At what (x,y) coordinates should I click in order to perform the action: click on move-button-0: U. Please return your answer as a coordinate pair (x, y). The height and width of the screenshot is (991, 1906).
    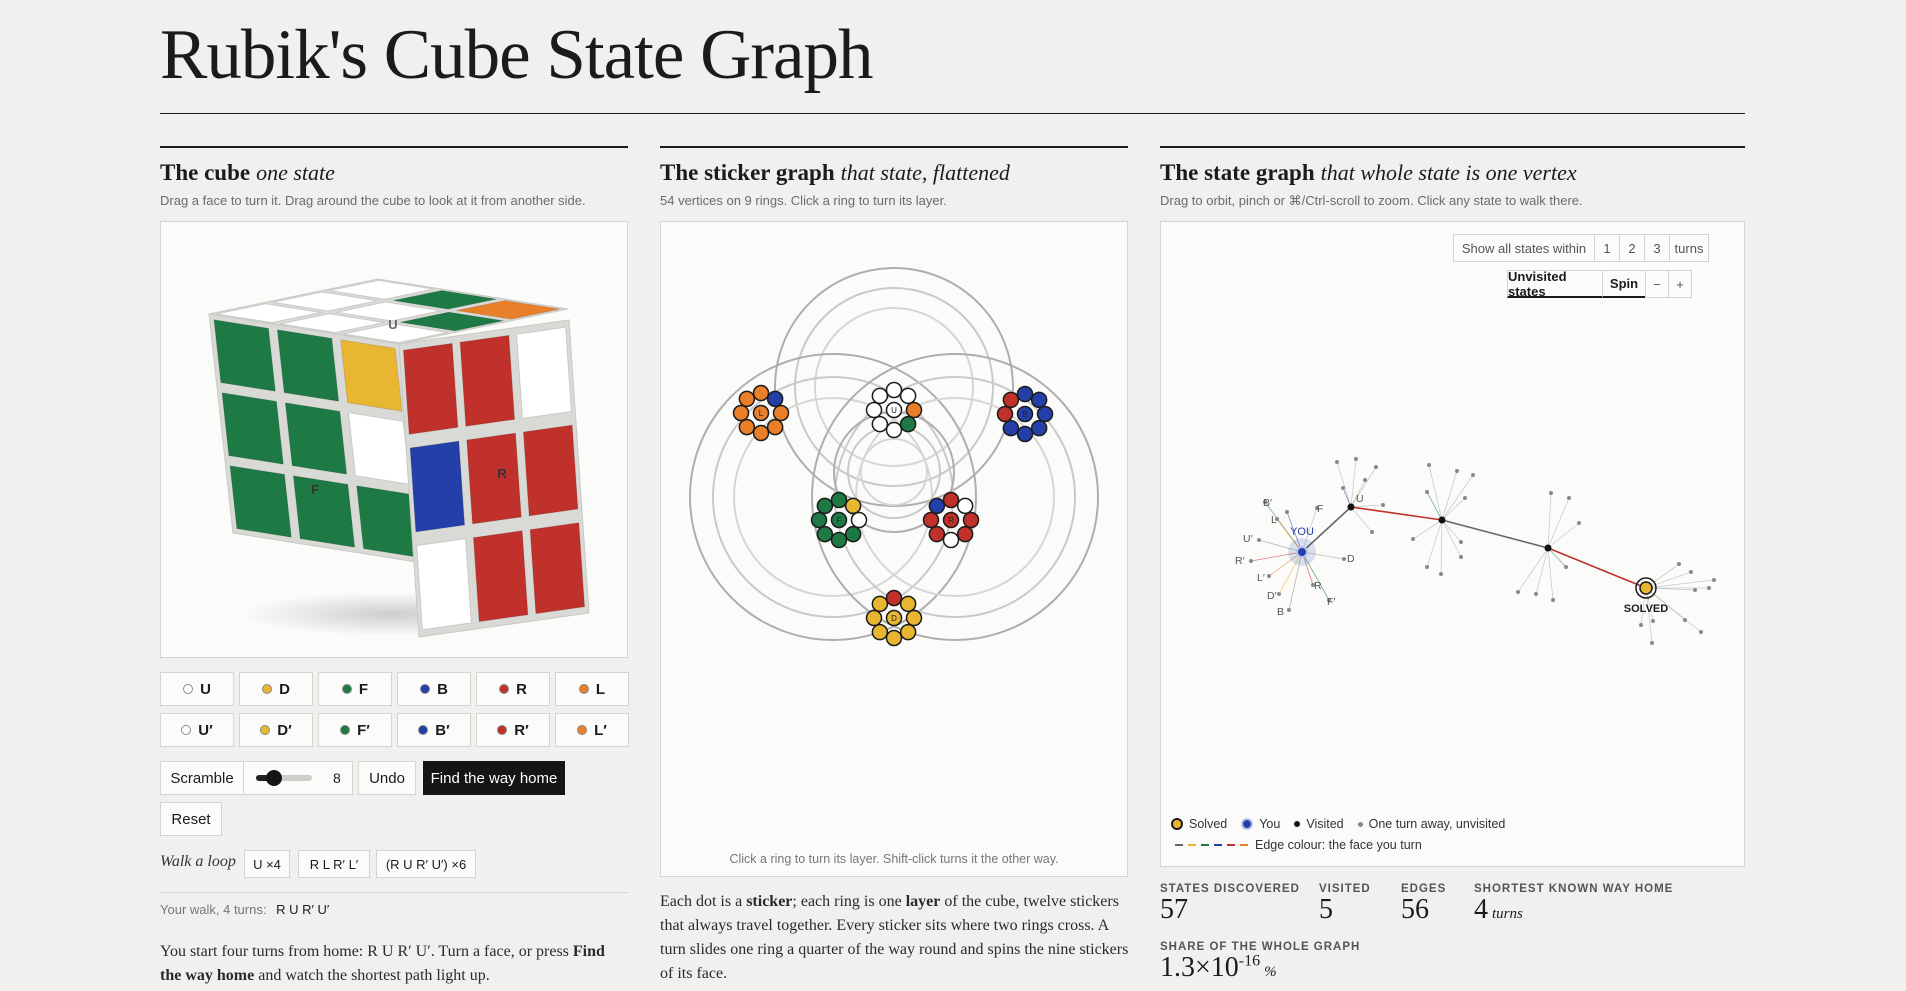
    Looking at the image, I should click on (197, 689).